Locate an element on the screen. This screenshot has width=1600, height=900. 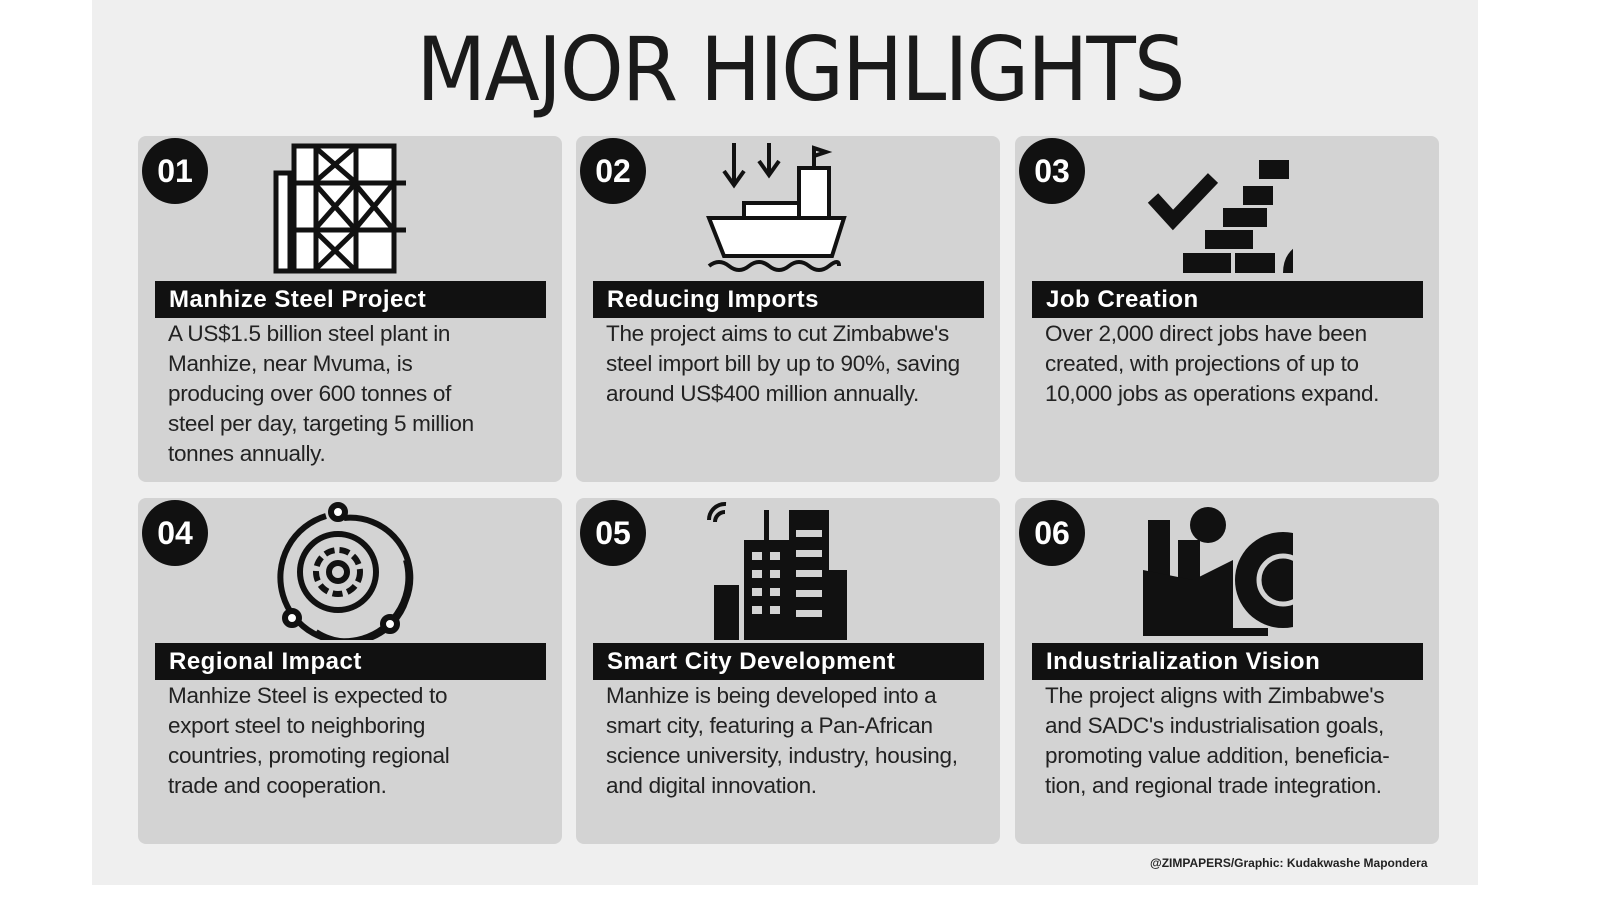
body-line: and digital innovation. is located at coordinates (711, 785).